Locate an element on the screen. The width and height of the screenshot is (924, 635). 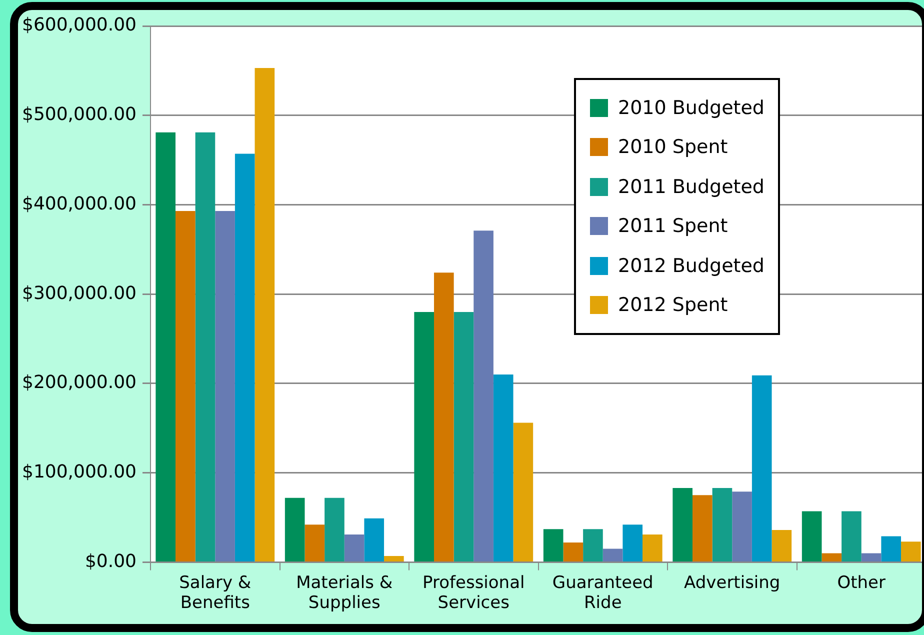
y-tick-label: $100,000.00 is located at coordinates (79, 472).